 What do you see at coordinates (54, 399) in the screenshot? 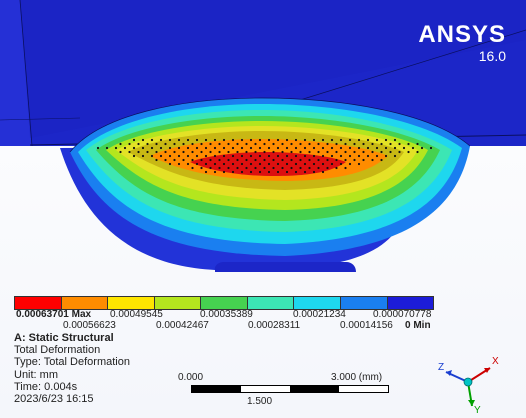
I see `result-date: 2023/6/23 16:15` at bounding box center [54, 399].